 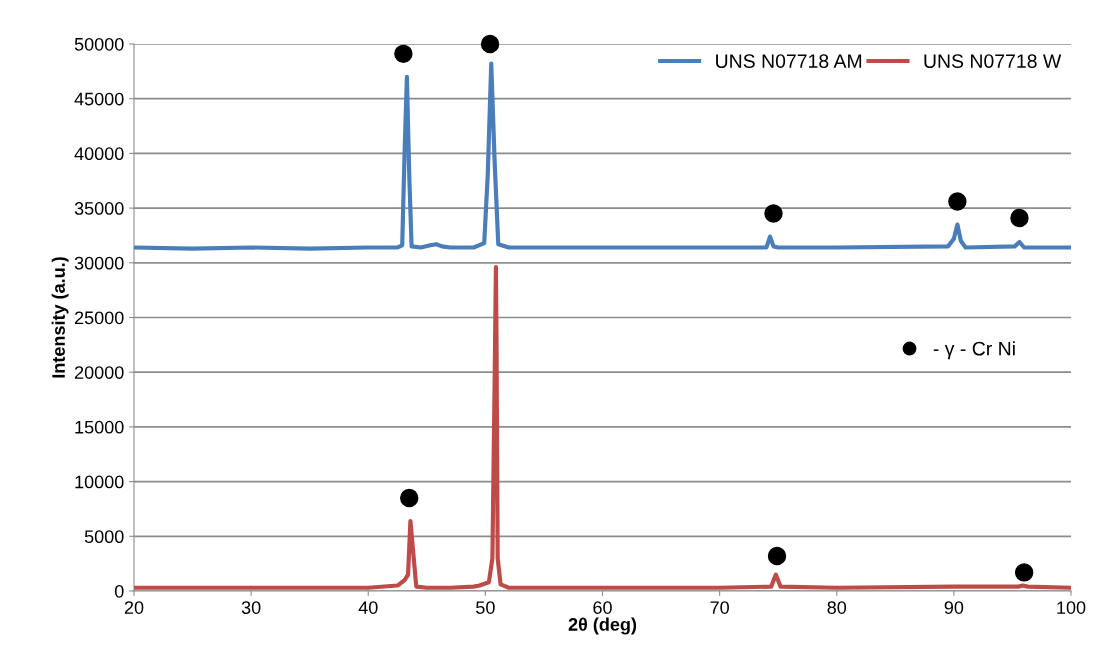 What do you see at coordinates (99, 482) in the screenshot?
I see `y-tick-label: 10000` at bounding box center [99, 482].